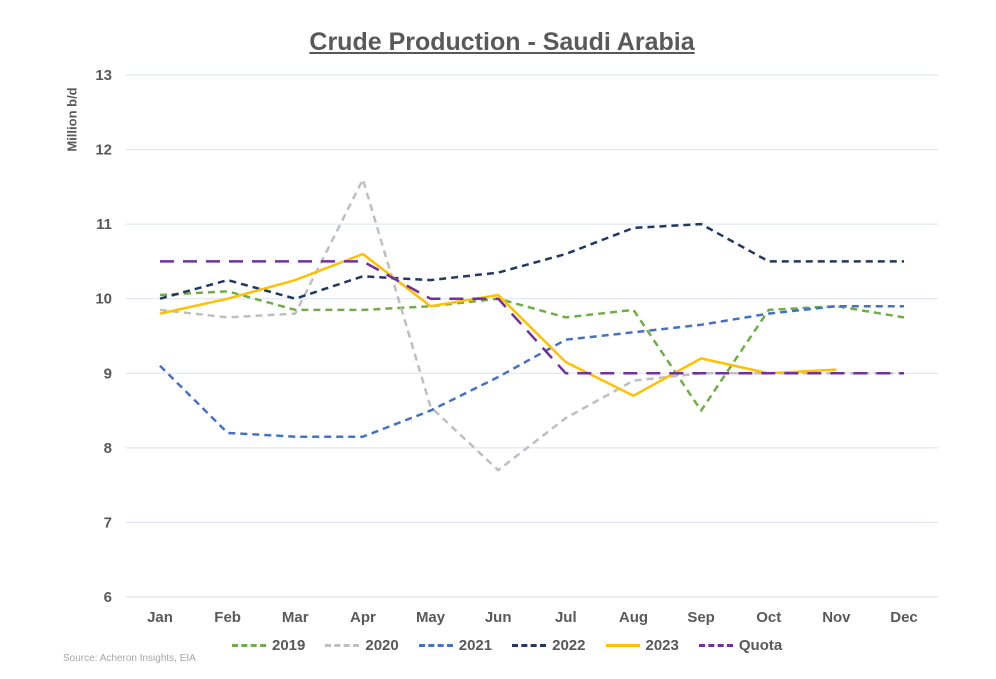 The width and height of the screenshot is (996, 679). Describe the element at coordinates (108, 448) in the screenshot. I see `y-tick-label: 8` at that location.